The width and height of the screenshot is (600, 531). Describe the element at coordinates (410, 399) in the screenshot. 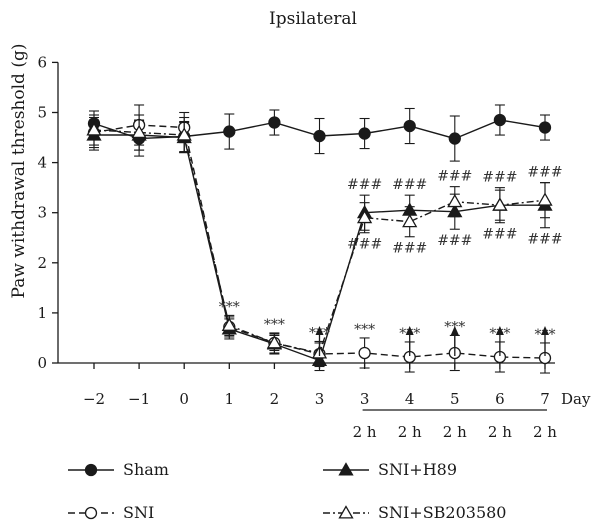

I see `x-tick-label: 4` at that location.